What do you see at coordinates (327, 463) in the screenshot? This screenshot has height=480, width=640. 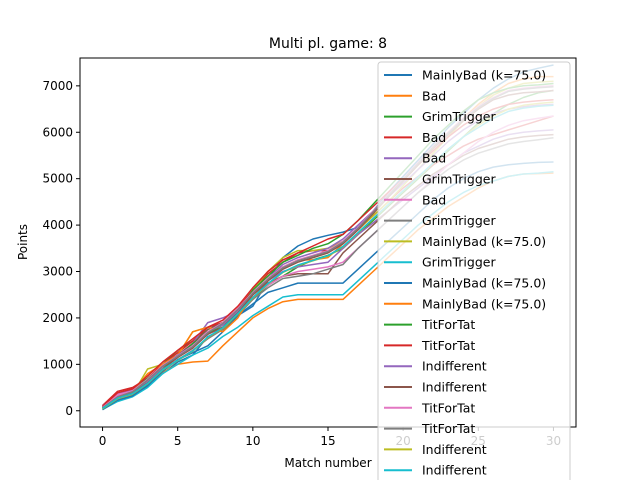 I see `x-axis-label: Match number` at bounding box center [327, 463].